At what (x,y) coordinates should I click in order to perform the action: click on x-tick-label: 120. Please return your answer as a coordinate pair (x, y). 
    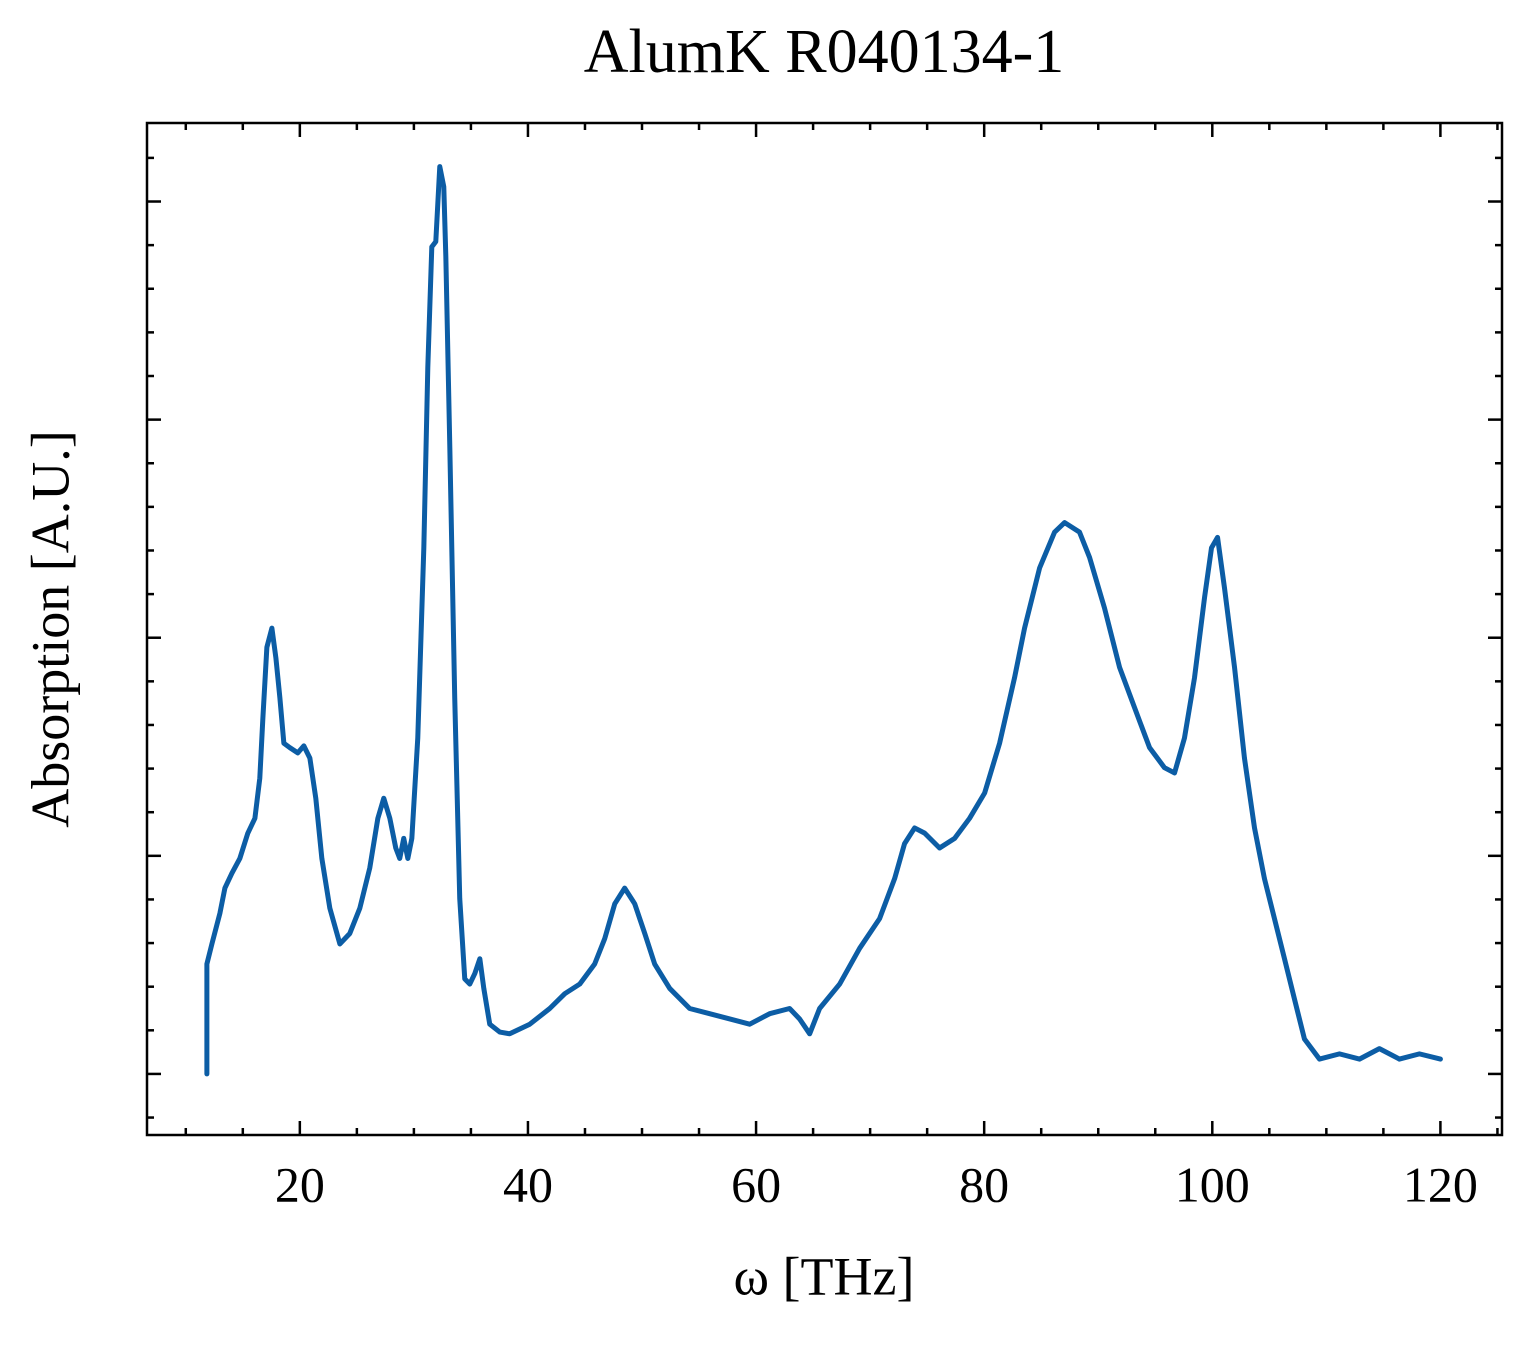
    Looking at the image, I should click on (1440, 1184).